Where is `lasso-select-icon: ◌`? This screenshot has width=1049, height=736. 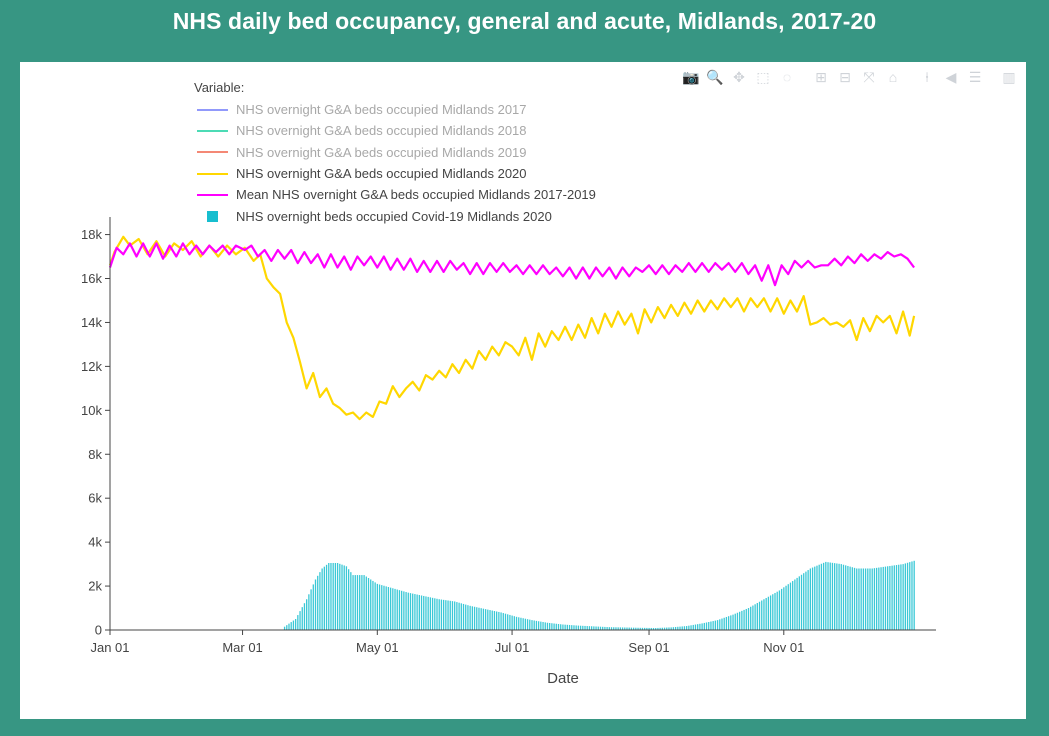 lasso-select-icon: ◌ is located at coordinates (787, 77).